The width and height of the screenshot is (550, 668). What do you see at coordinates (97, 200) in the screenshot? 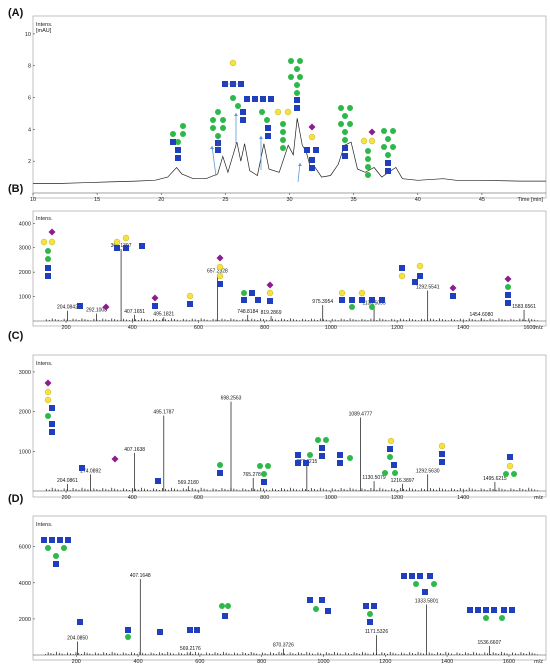
I see `x-tick-label: 15` at bounding box center [97, 200].